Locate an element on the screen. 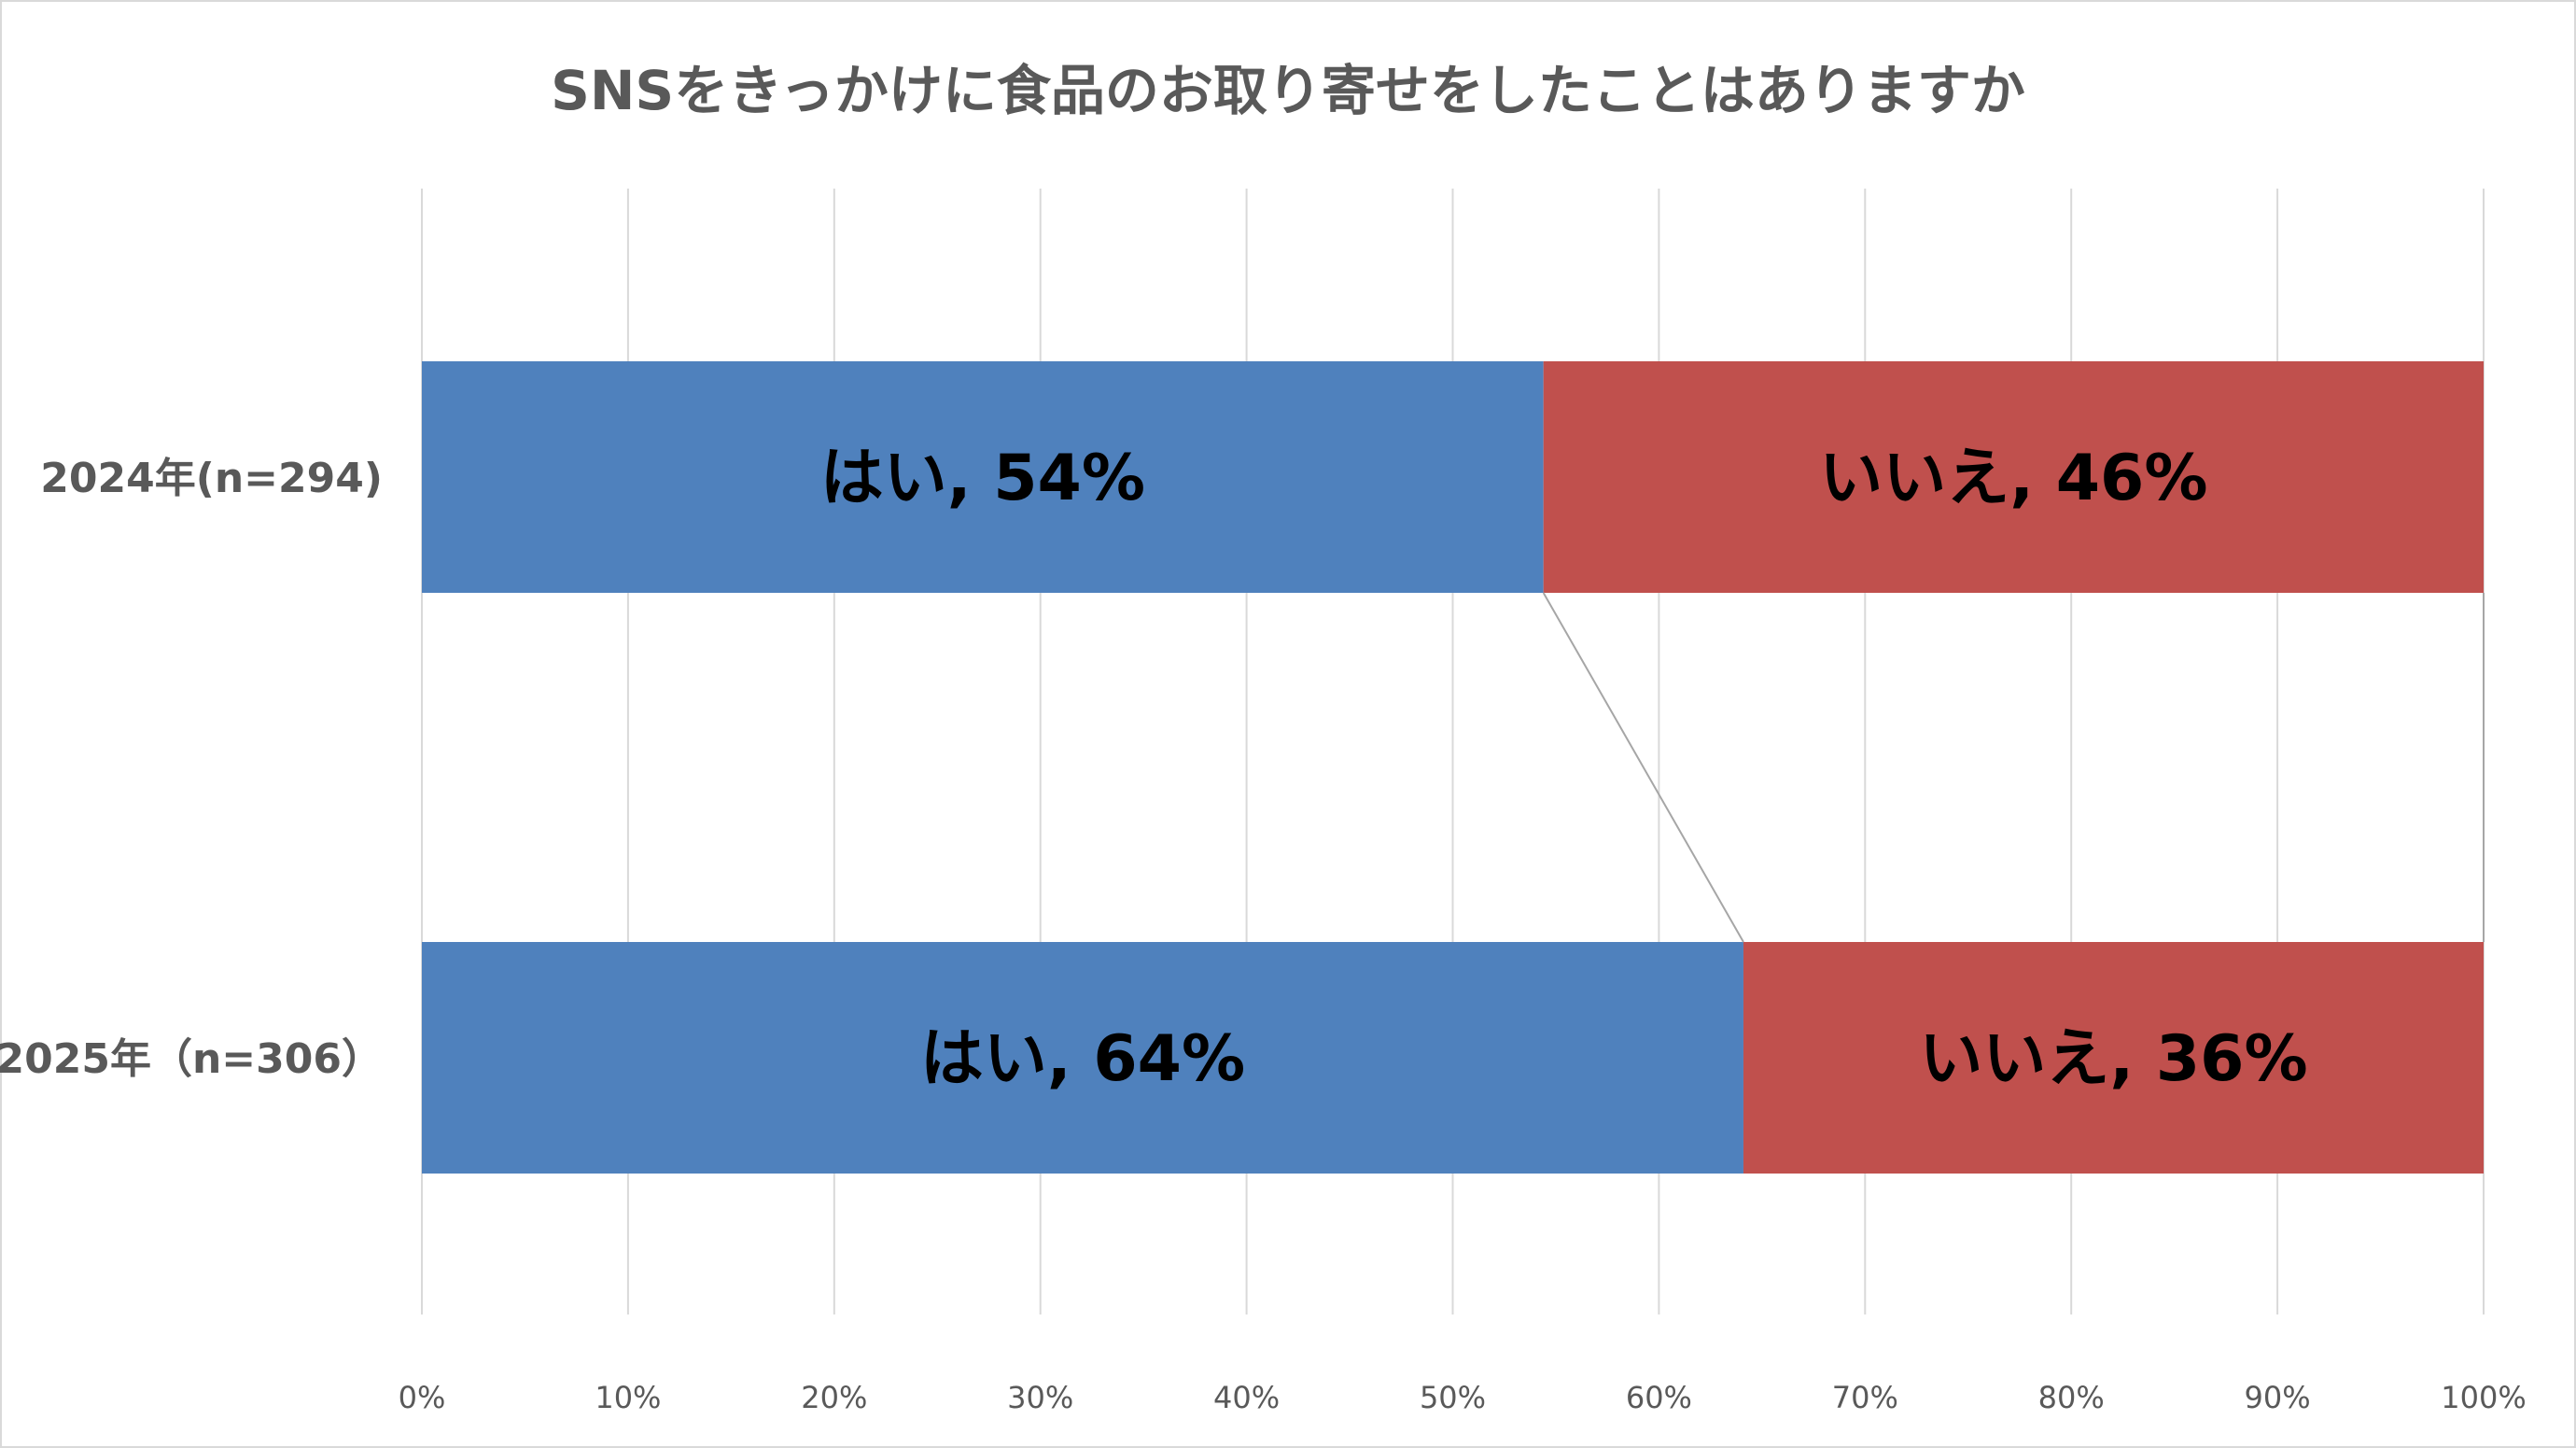 The width and height of the screenshot is (2576, 1448). data-label: はい, 64% is located at coordinates (1082, 1059).